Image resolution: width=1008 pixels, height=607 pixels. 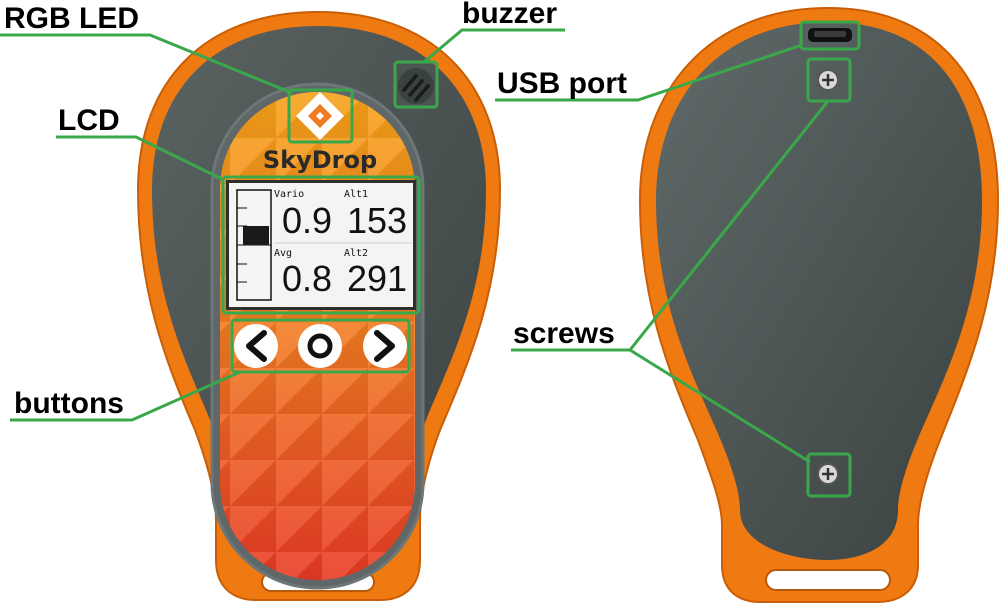 I want to click on vario-bar-fill, so click(x=256, y=235).